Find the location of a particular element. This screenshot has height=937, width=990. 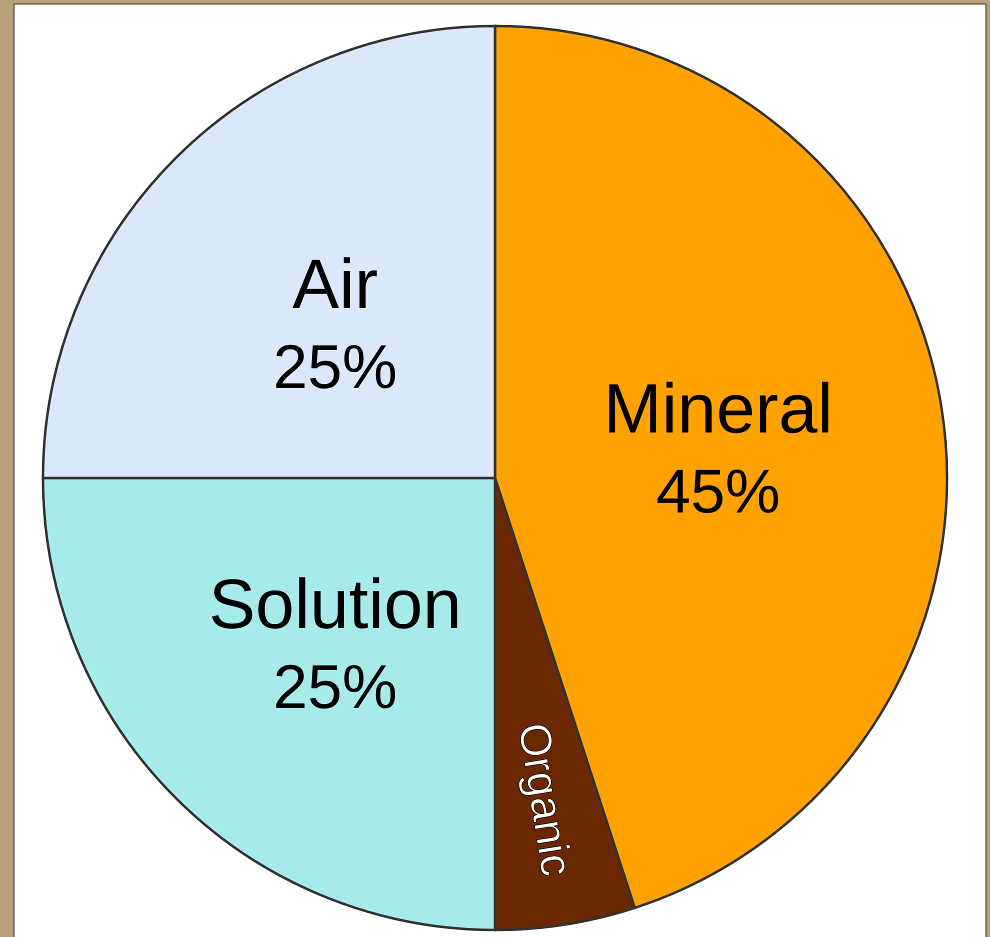

data-label: 45% is located at coordinates (718, 492).